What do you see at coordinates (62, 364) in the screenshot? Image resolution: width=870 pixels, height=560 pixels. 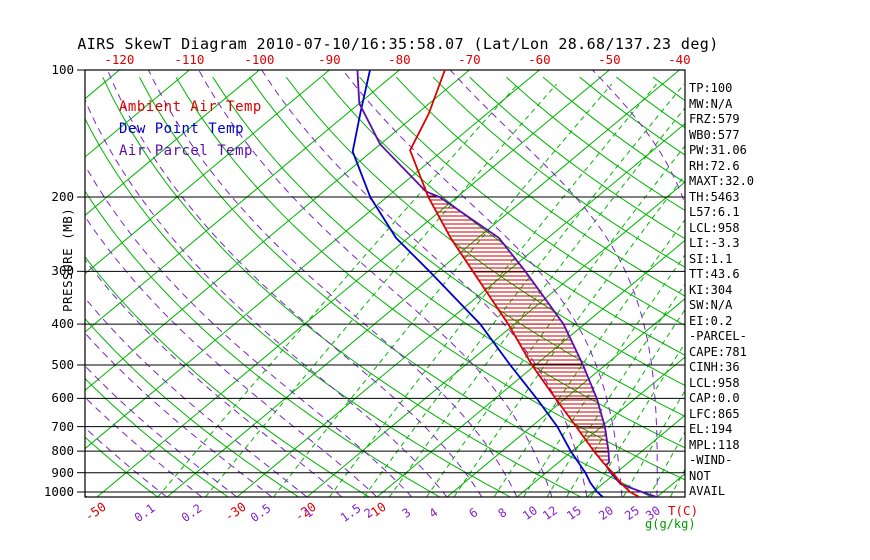 I see `pressure-tick-label: 500` at bounding box center [62, 364].